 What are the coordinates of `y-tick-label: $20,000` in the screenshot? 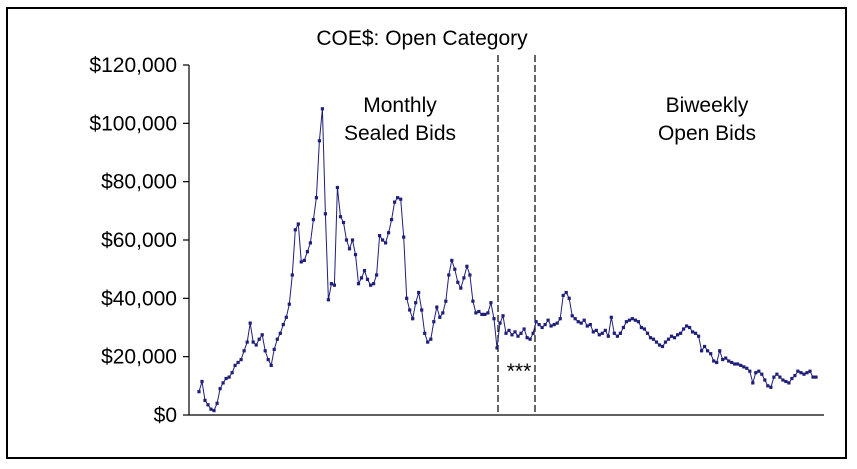 It's located at (139, 357).